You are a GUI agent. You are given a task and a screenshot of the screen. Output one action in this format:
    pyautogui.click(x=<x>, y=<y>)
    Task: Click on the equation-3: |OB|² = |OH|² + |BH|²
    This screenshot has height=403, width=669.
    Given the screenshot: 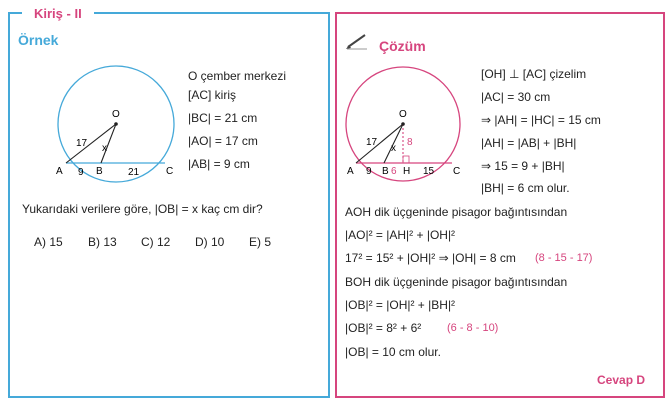 What is the action you would take?
    pyautogui.click(x=400, y=305)
    